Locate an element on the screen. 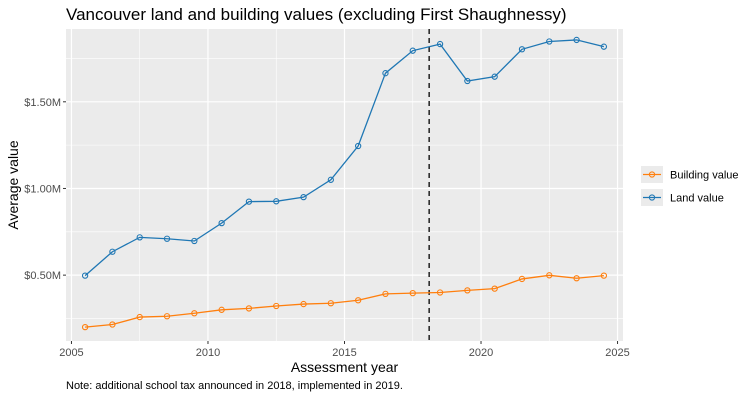  legend-item-land-value: Land value is located at coordinates (682, 197).